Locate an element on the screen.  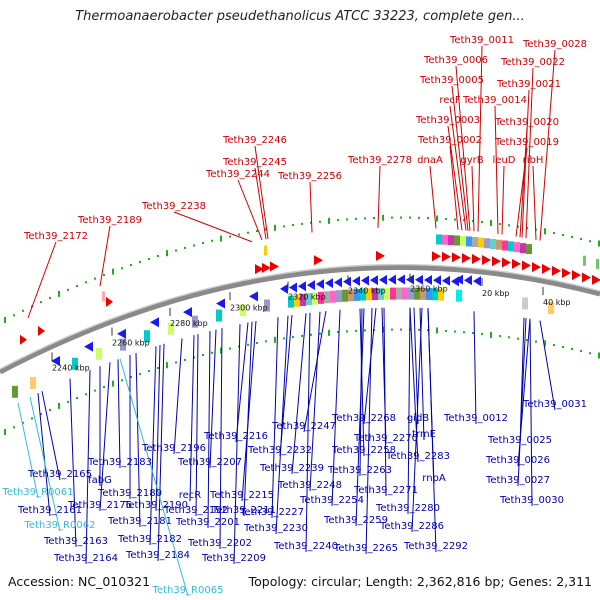
gene-label-top: Teth39_2256 is located at coordinates (309, 176).